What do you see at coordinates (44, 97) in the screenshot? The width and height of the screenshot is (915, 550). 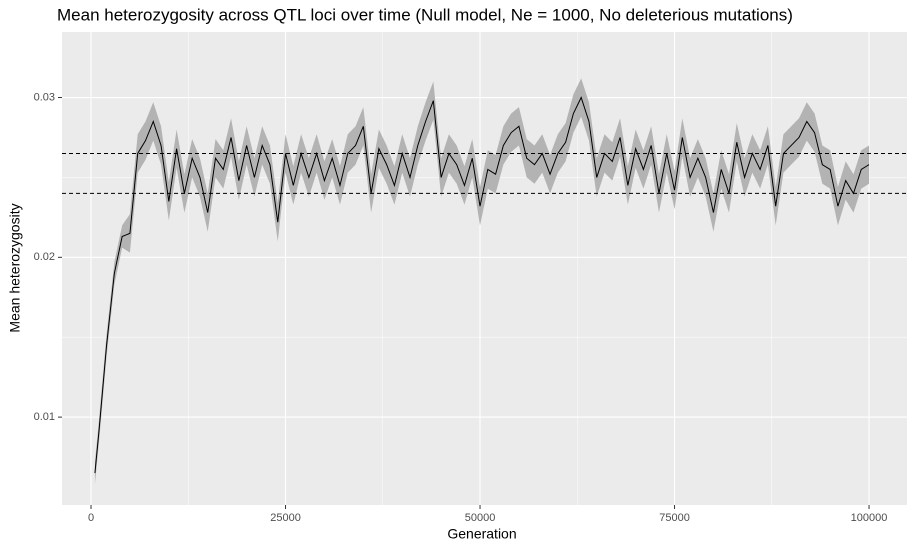 I see `y-tick-label: 0.03` at bounding box center [44, 97].